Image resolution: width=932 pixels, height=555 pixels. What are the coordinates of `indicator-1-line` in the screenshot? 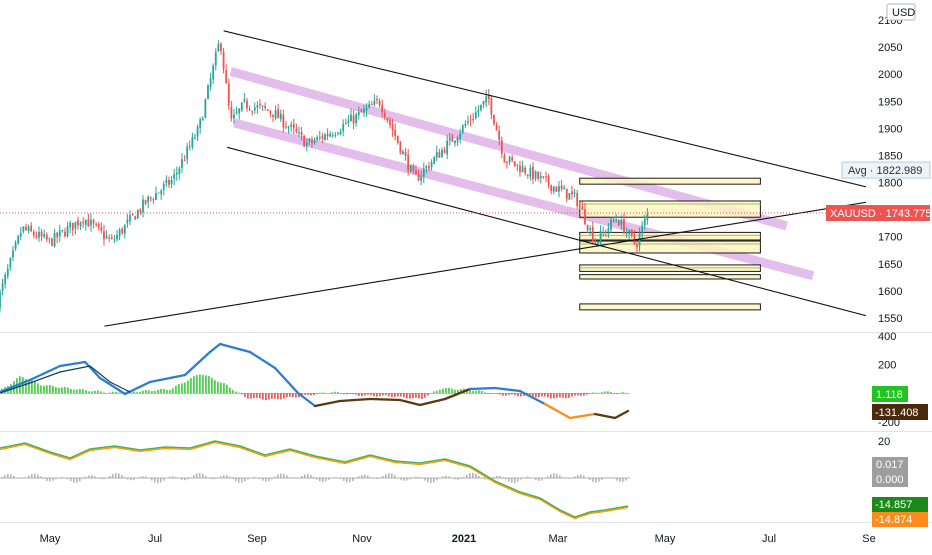 It's located at (582, 416).